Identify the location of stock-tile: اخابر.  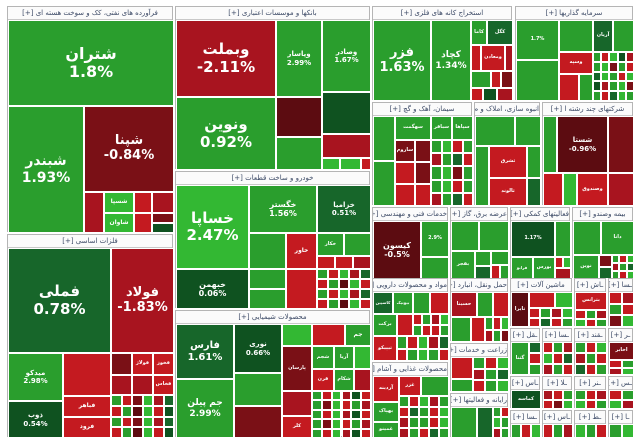
(621, 351).